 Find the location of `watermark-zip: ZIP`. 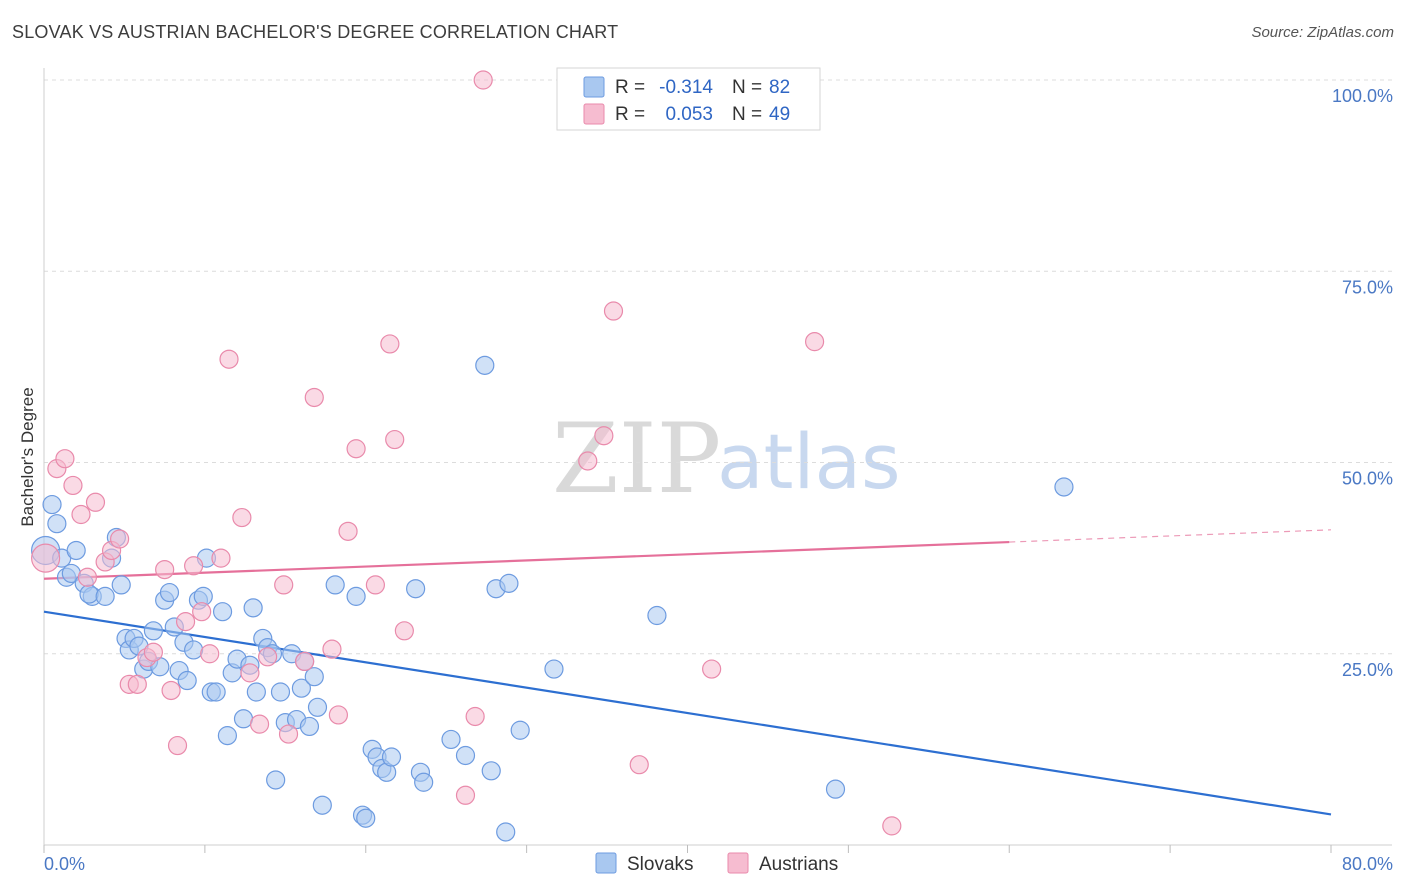

watermark-zip: ZIP is located at coordinates (636, 459).